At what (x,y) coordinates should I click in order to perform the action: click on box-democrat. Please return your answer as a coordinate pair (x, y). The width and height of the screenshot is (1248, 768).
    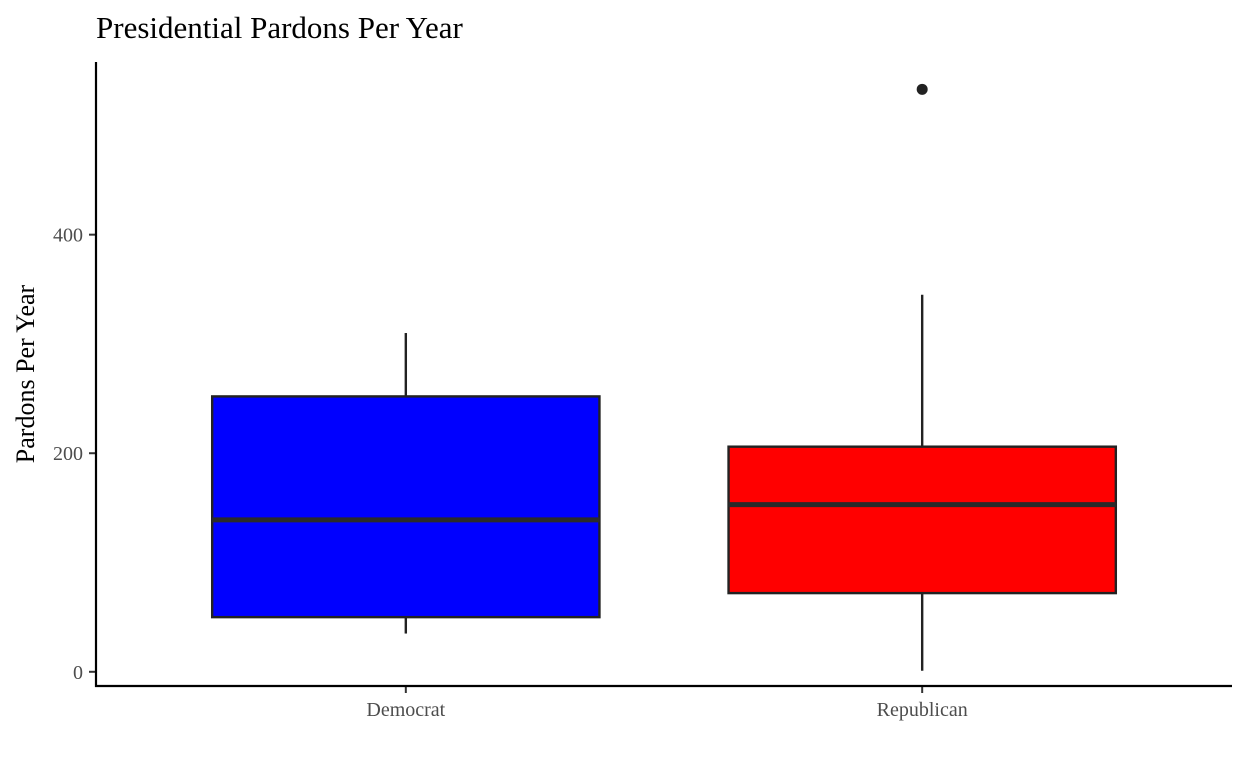
    Looking at the image, I should click on (405, 483).